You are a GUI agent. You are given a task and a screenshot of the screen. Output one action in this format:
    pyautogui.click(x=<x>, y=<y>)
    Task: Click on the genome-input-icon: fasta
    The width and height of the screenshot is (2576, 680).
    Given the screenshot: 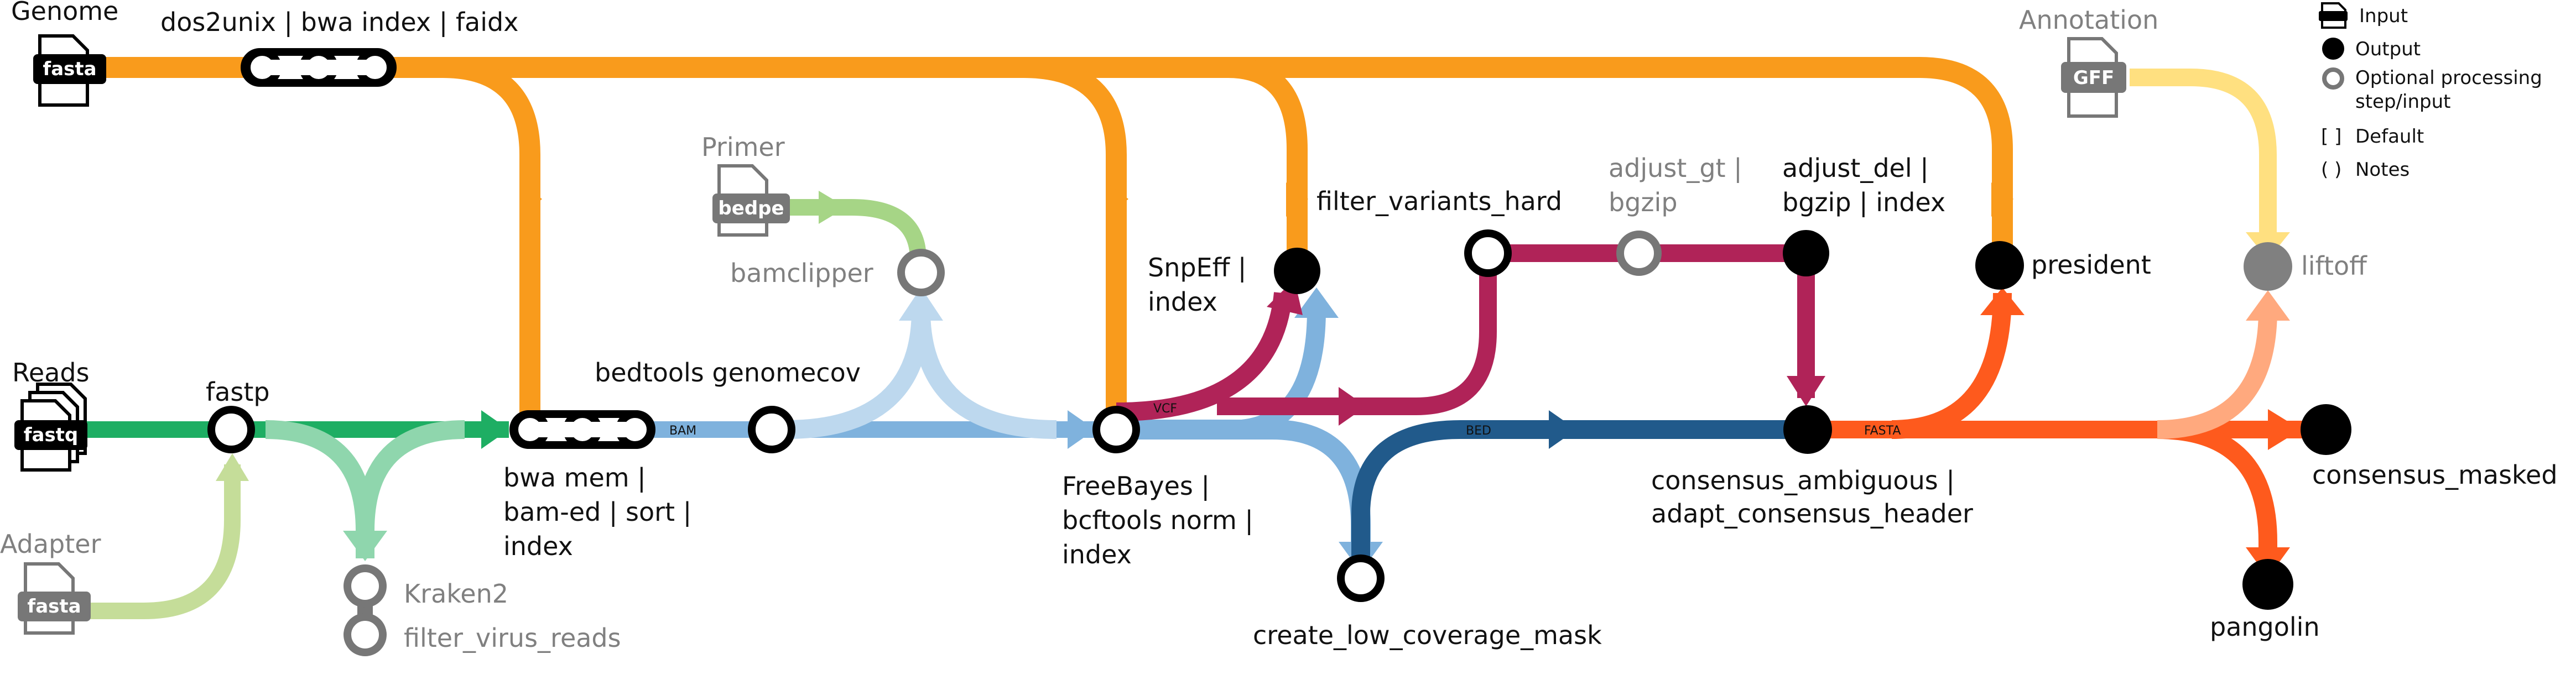 What is the action you would take?
    pyautogui.click(x=69, y=70)
    